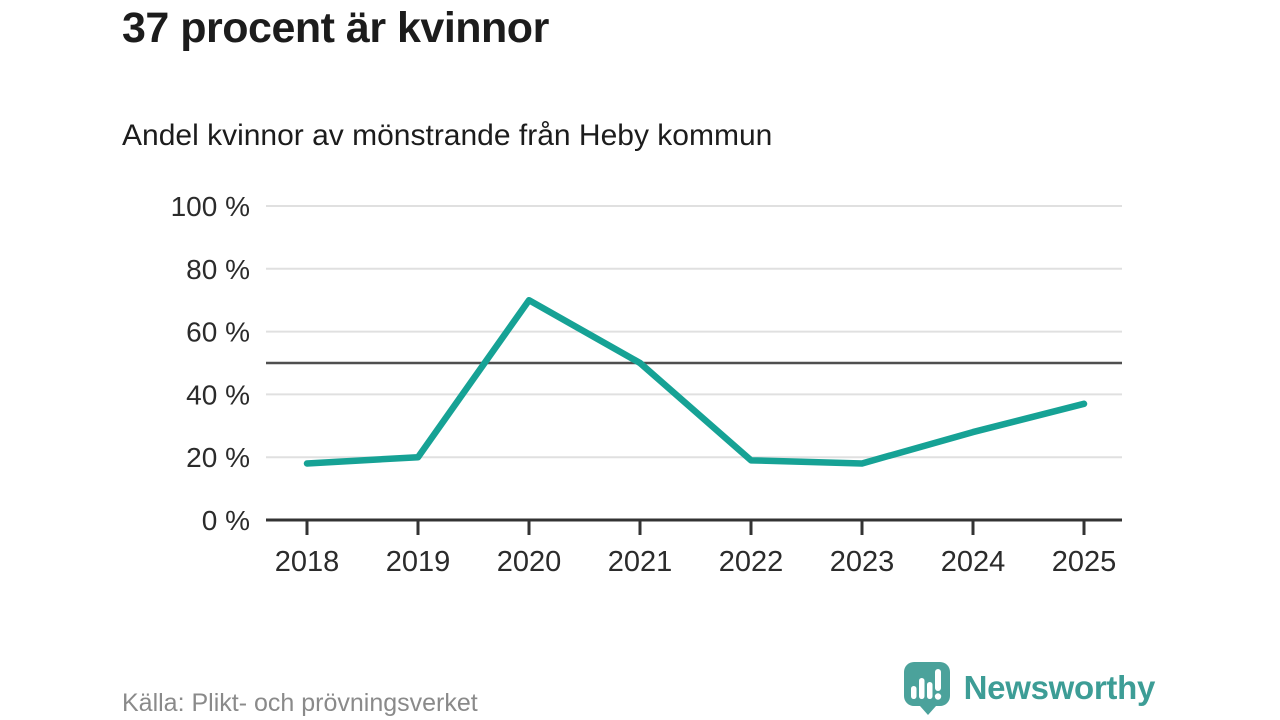 This screenshot has height=720, width=1280. Describe the element at coordinates (218, 332) in the screenshot. I see `y-tick-label: 60 %` at that location.